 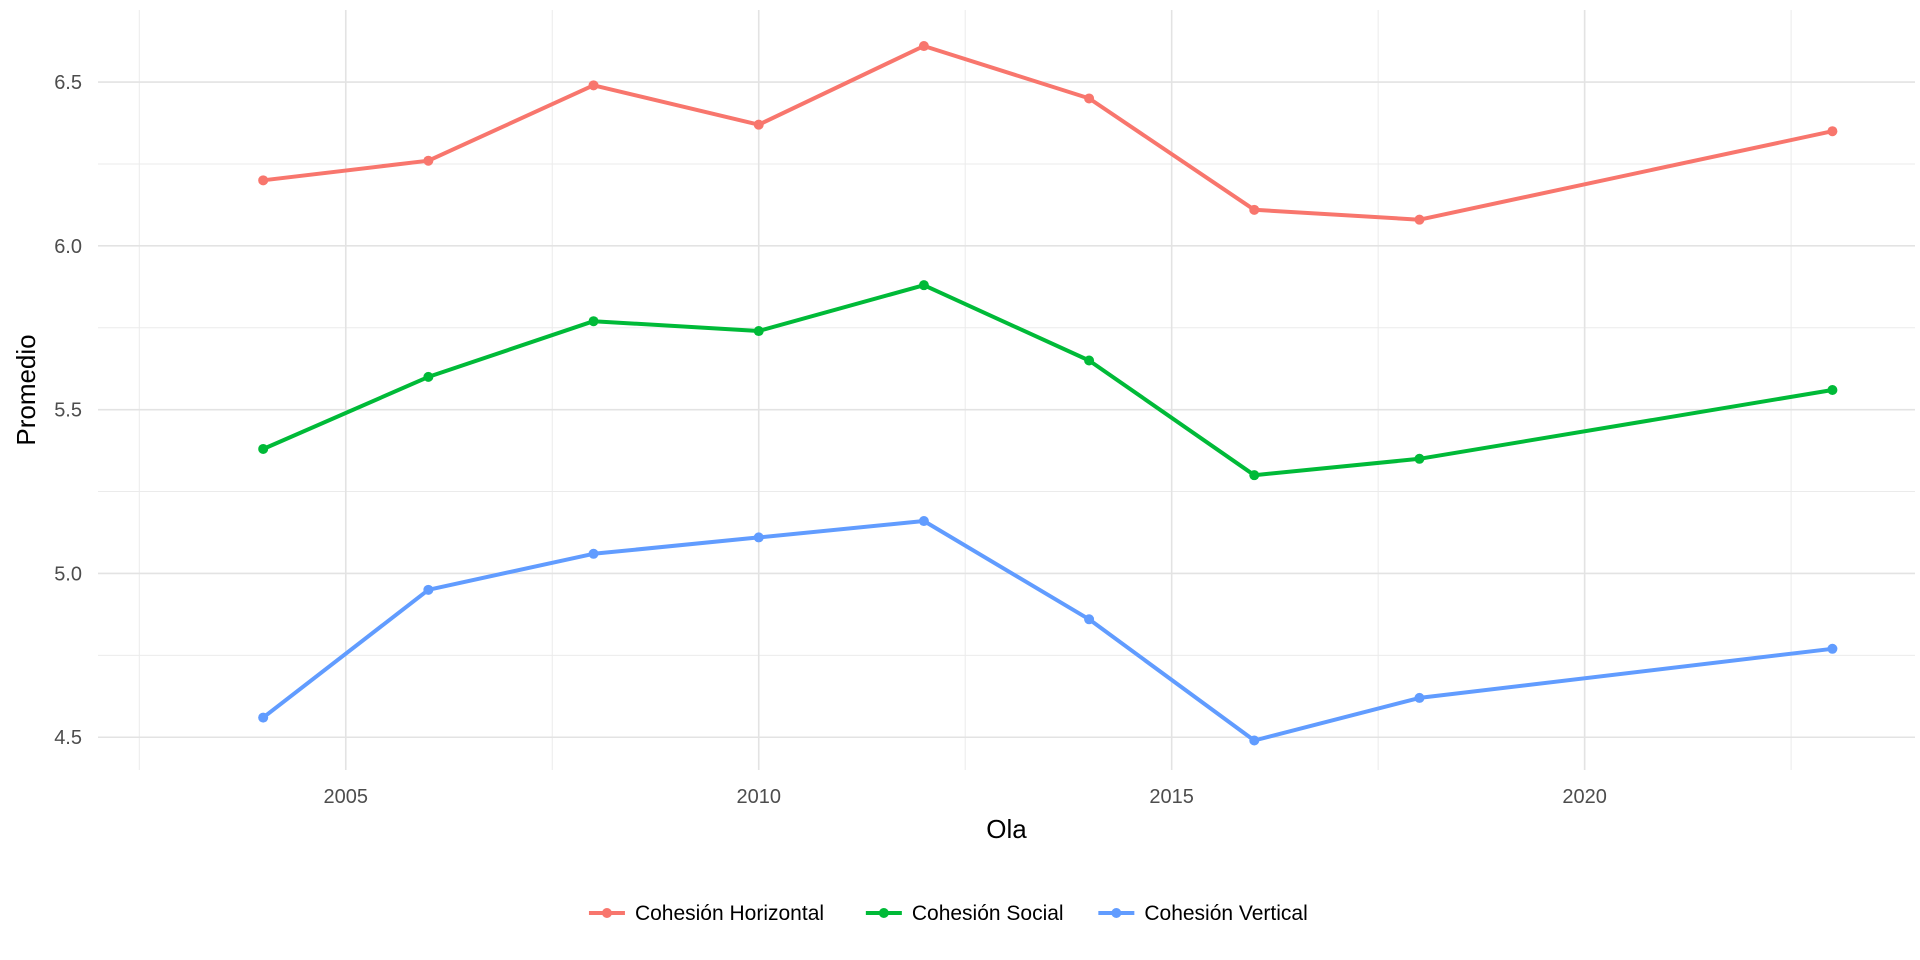 I want to click on y-axis-title: Promedio, so click(x=26, y=389).